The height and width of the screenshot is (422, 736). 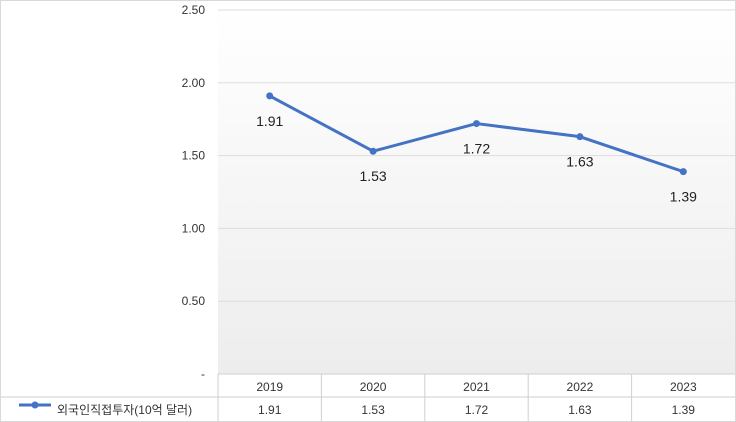 What do you see at coordinates (203, 374) in the screenshot?
I see `y-tick-label: -` at bounding box center [203, 374].